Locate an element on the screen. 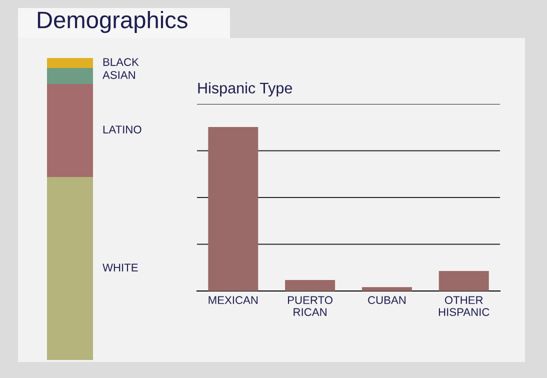 The width and height of the screenshot is (547, 378). x-tick-label: CUBAN is located at coordinates (387, 300).